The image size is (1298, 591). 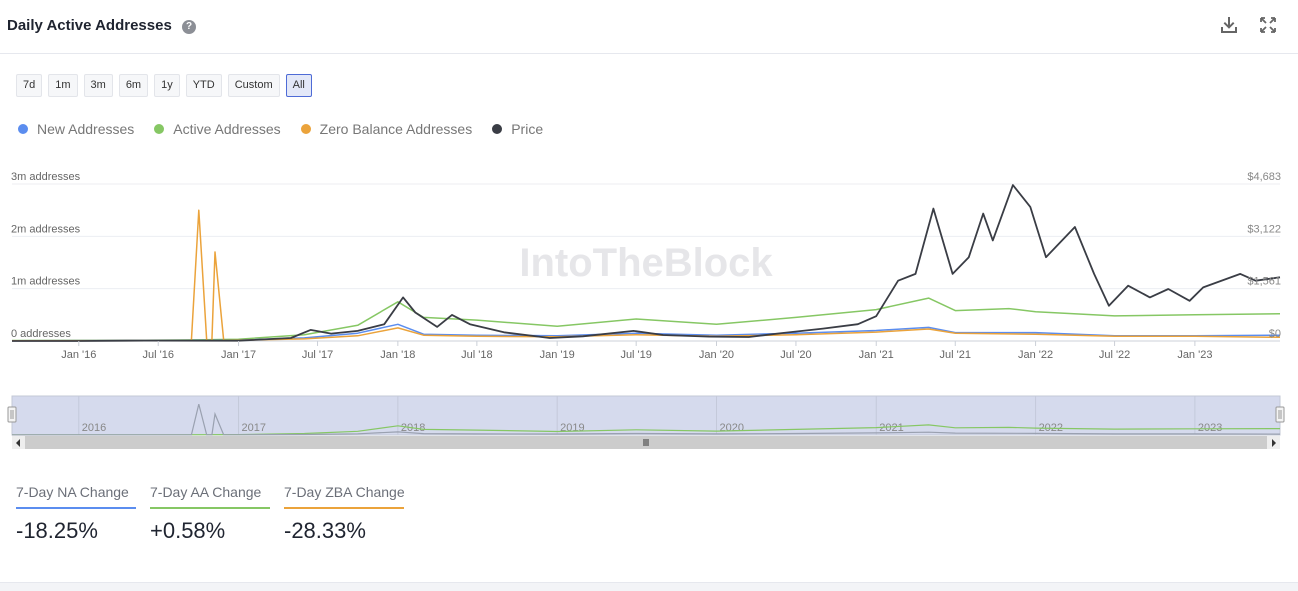 I want to click on x-tick-label: Jul '20, so click(x=795, y=355).